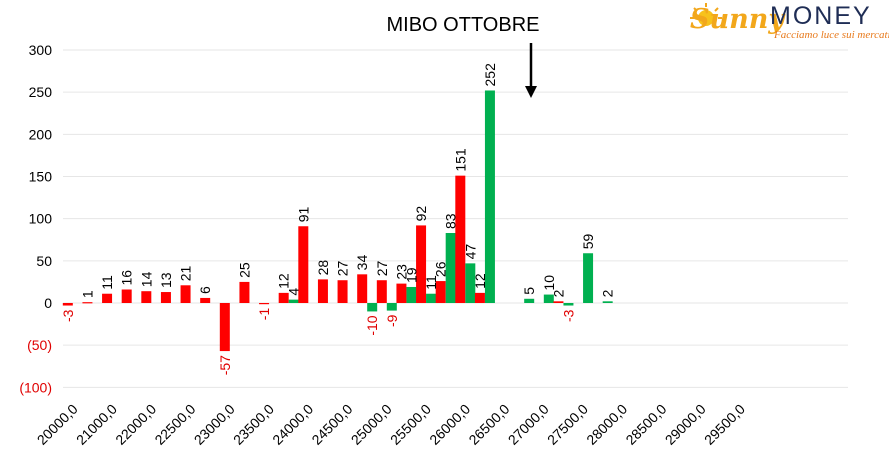  Describe the element at coordinates (821, 16) in the screenshot. I see `logo-brand-second: MONEY` at that location.